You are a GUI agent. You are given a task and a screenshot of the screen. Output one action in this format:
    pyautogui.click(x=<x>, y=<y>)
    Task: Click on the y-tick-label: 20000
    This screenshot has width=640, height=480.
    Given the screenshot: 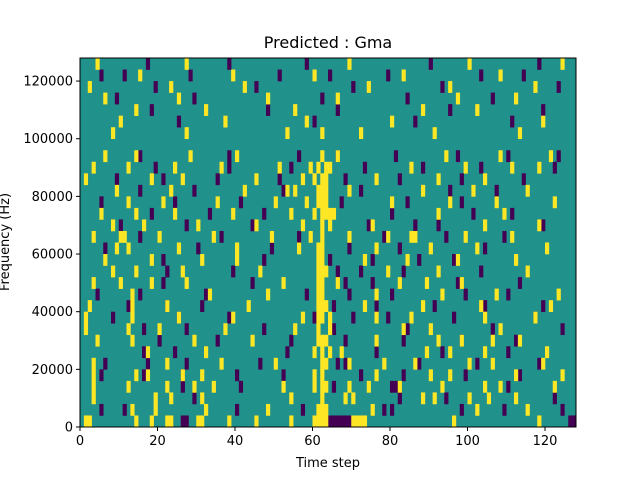 What is the action you would take?
    pyautogui.click(x=52, y=370)
    